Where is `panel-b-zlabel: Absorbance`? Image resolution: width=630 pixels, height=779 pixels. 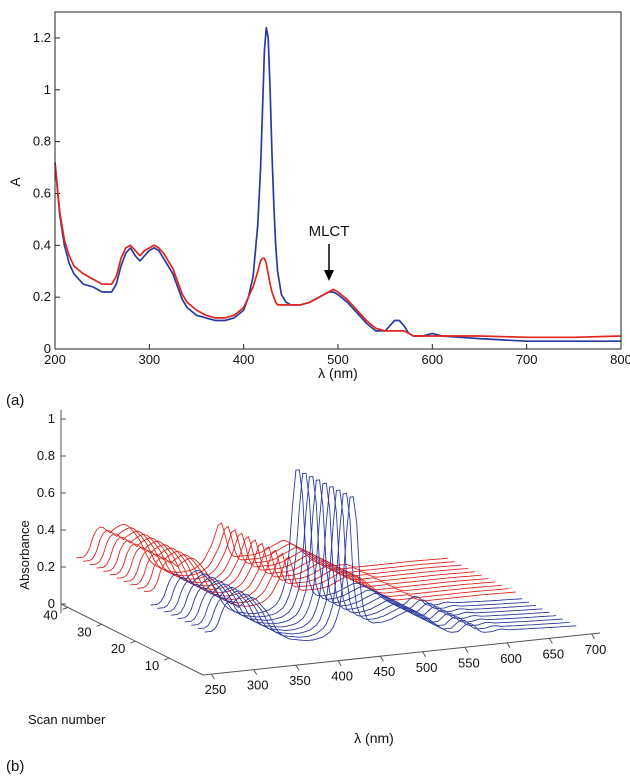 panel-b-zlabel: Absorbance is located at coordinates (24, 554).